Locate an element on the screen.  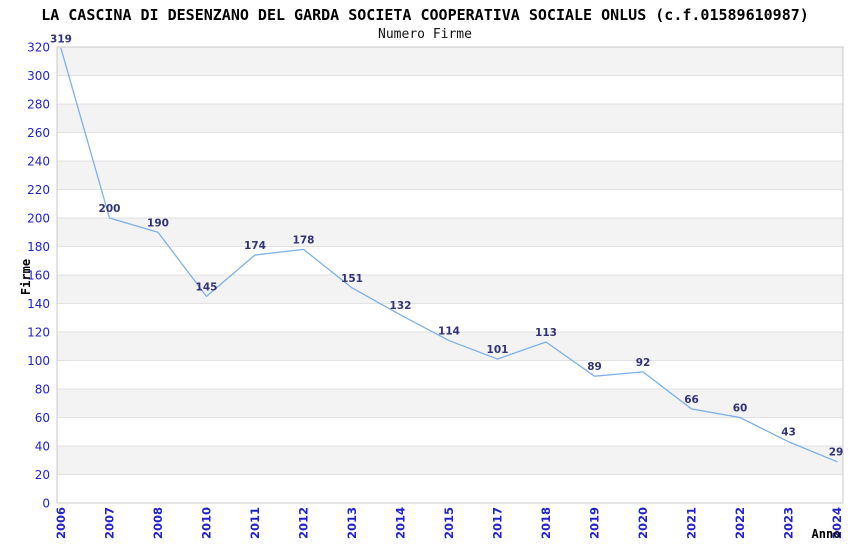
data-point-label: 145 is located at coordinates (207, 287).